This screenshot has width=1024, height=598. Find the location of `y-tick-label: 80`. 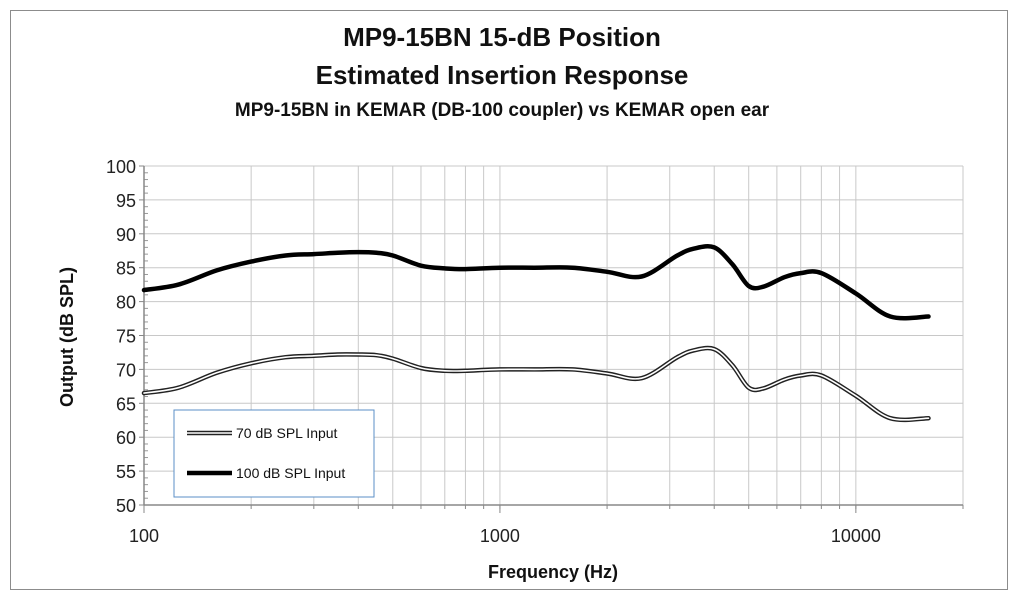

y-tick-label: 80 is located at coordinates (126, 303).